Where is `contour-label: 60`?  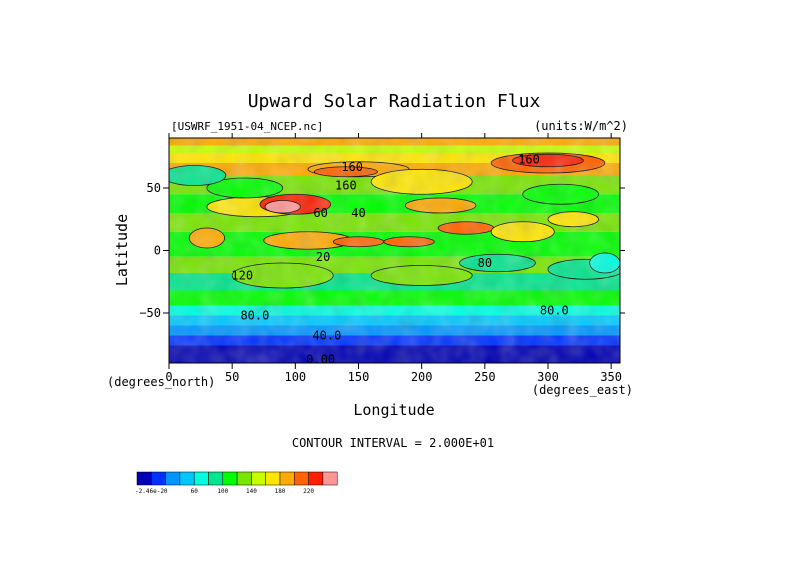
contour-label: 60 is located at coordinates (320, 213).